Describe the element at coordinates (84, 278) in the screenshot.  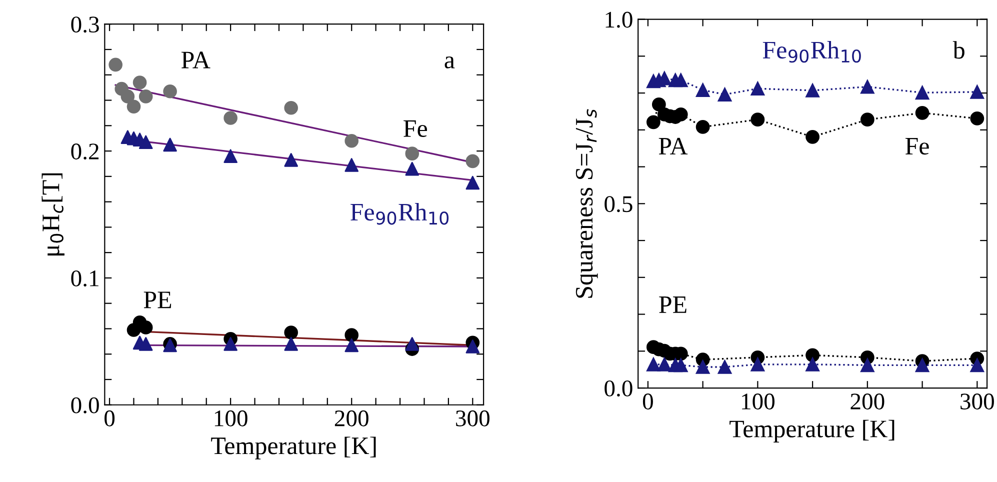
I see `y-tick-label: 0.1` at that location.